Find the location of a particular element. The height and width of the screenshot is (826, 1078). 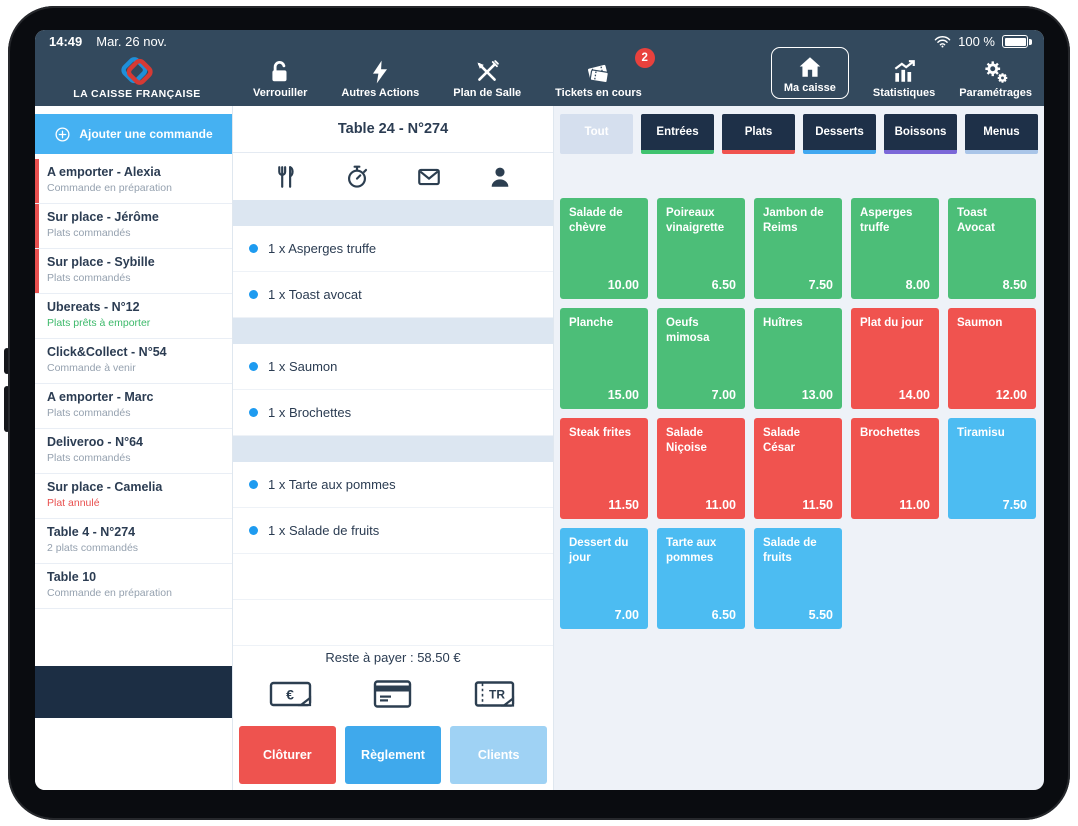

add-order-label: Ajouter une commande is located at coordinates (146, 134).